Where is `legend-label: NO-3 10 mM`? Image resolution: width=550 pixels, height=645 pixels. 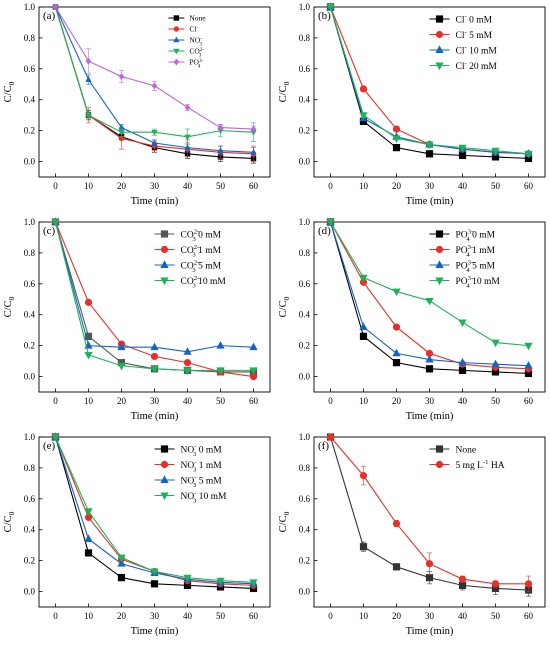 legend-label: NO-3 10 mM is located at coordinates (204, 497).